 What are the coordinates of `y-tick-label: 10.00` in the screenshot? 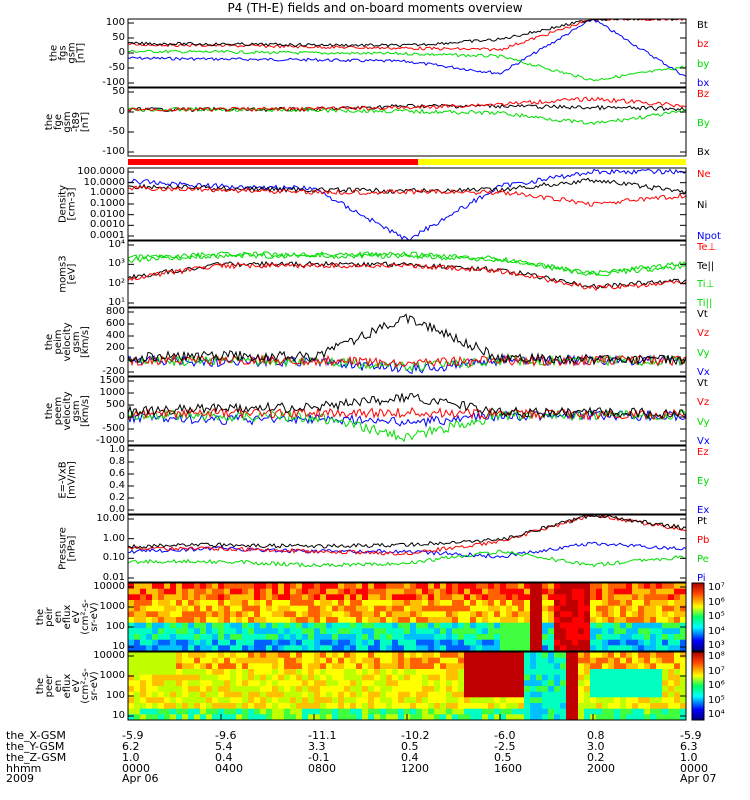 It's located at (110, 518).